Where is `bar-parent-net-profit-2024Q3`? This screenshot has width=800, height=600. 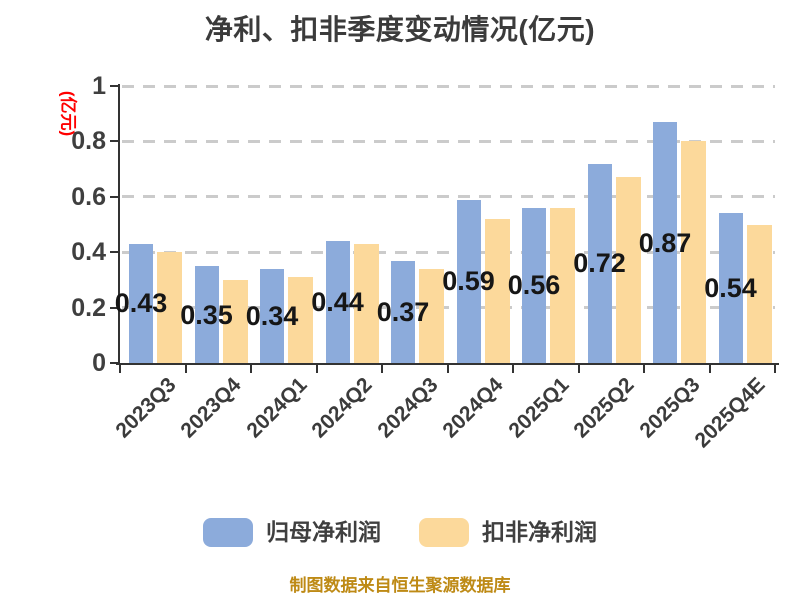 bar-parent-net-profit-2024Q3 is located at coordinates (403, 311).